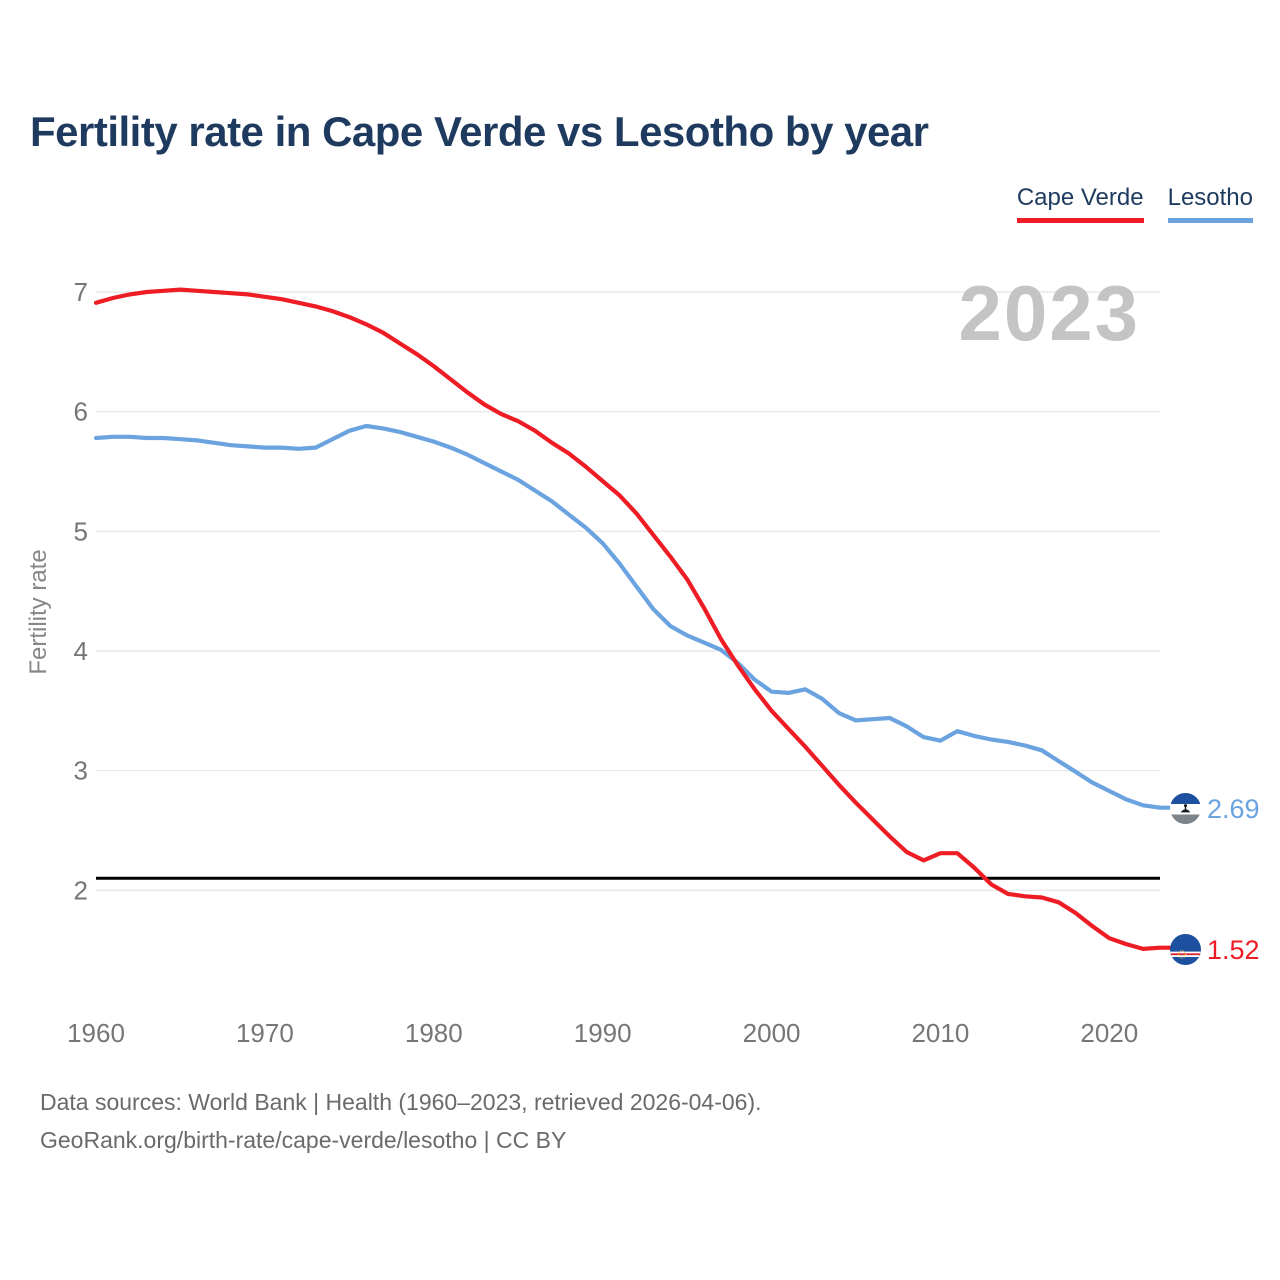  Describe the element at coordinates (1185, 808) in the screenshot. I see `lesotho-flag-icon` at that location.